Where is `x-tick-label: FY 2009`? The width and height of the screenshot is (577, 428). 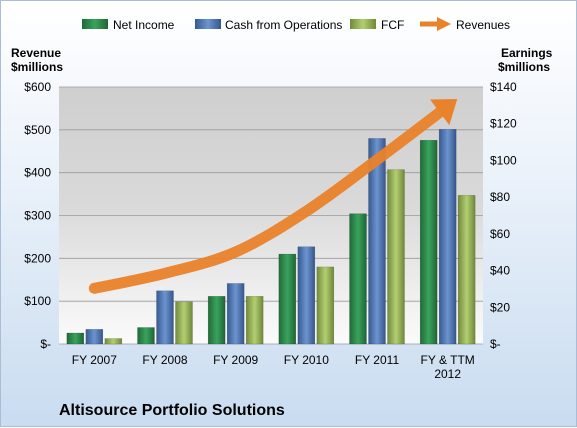
x-tick-label: FY 2009 is located at coordinates (235, 360).